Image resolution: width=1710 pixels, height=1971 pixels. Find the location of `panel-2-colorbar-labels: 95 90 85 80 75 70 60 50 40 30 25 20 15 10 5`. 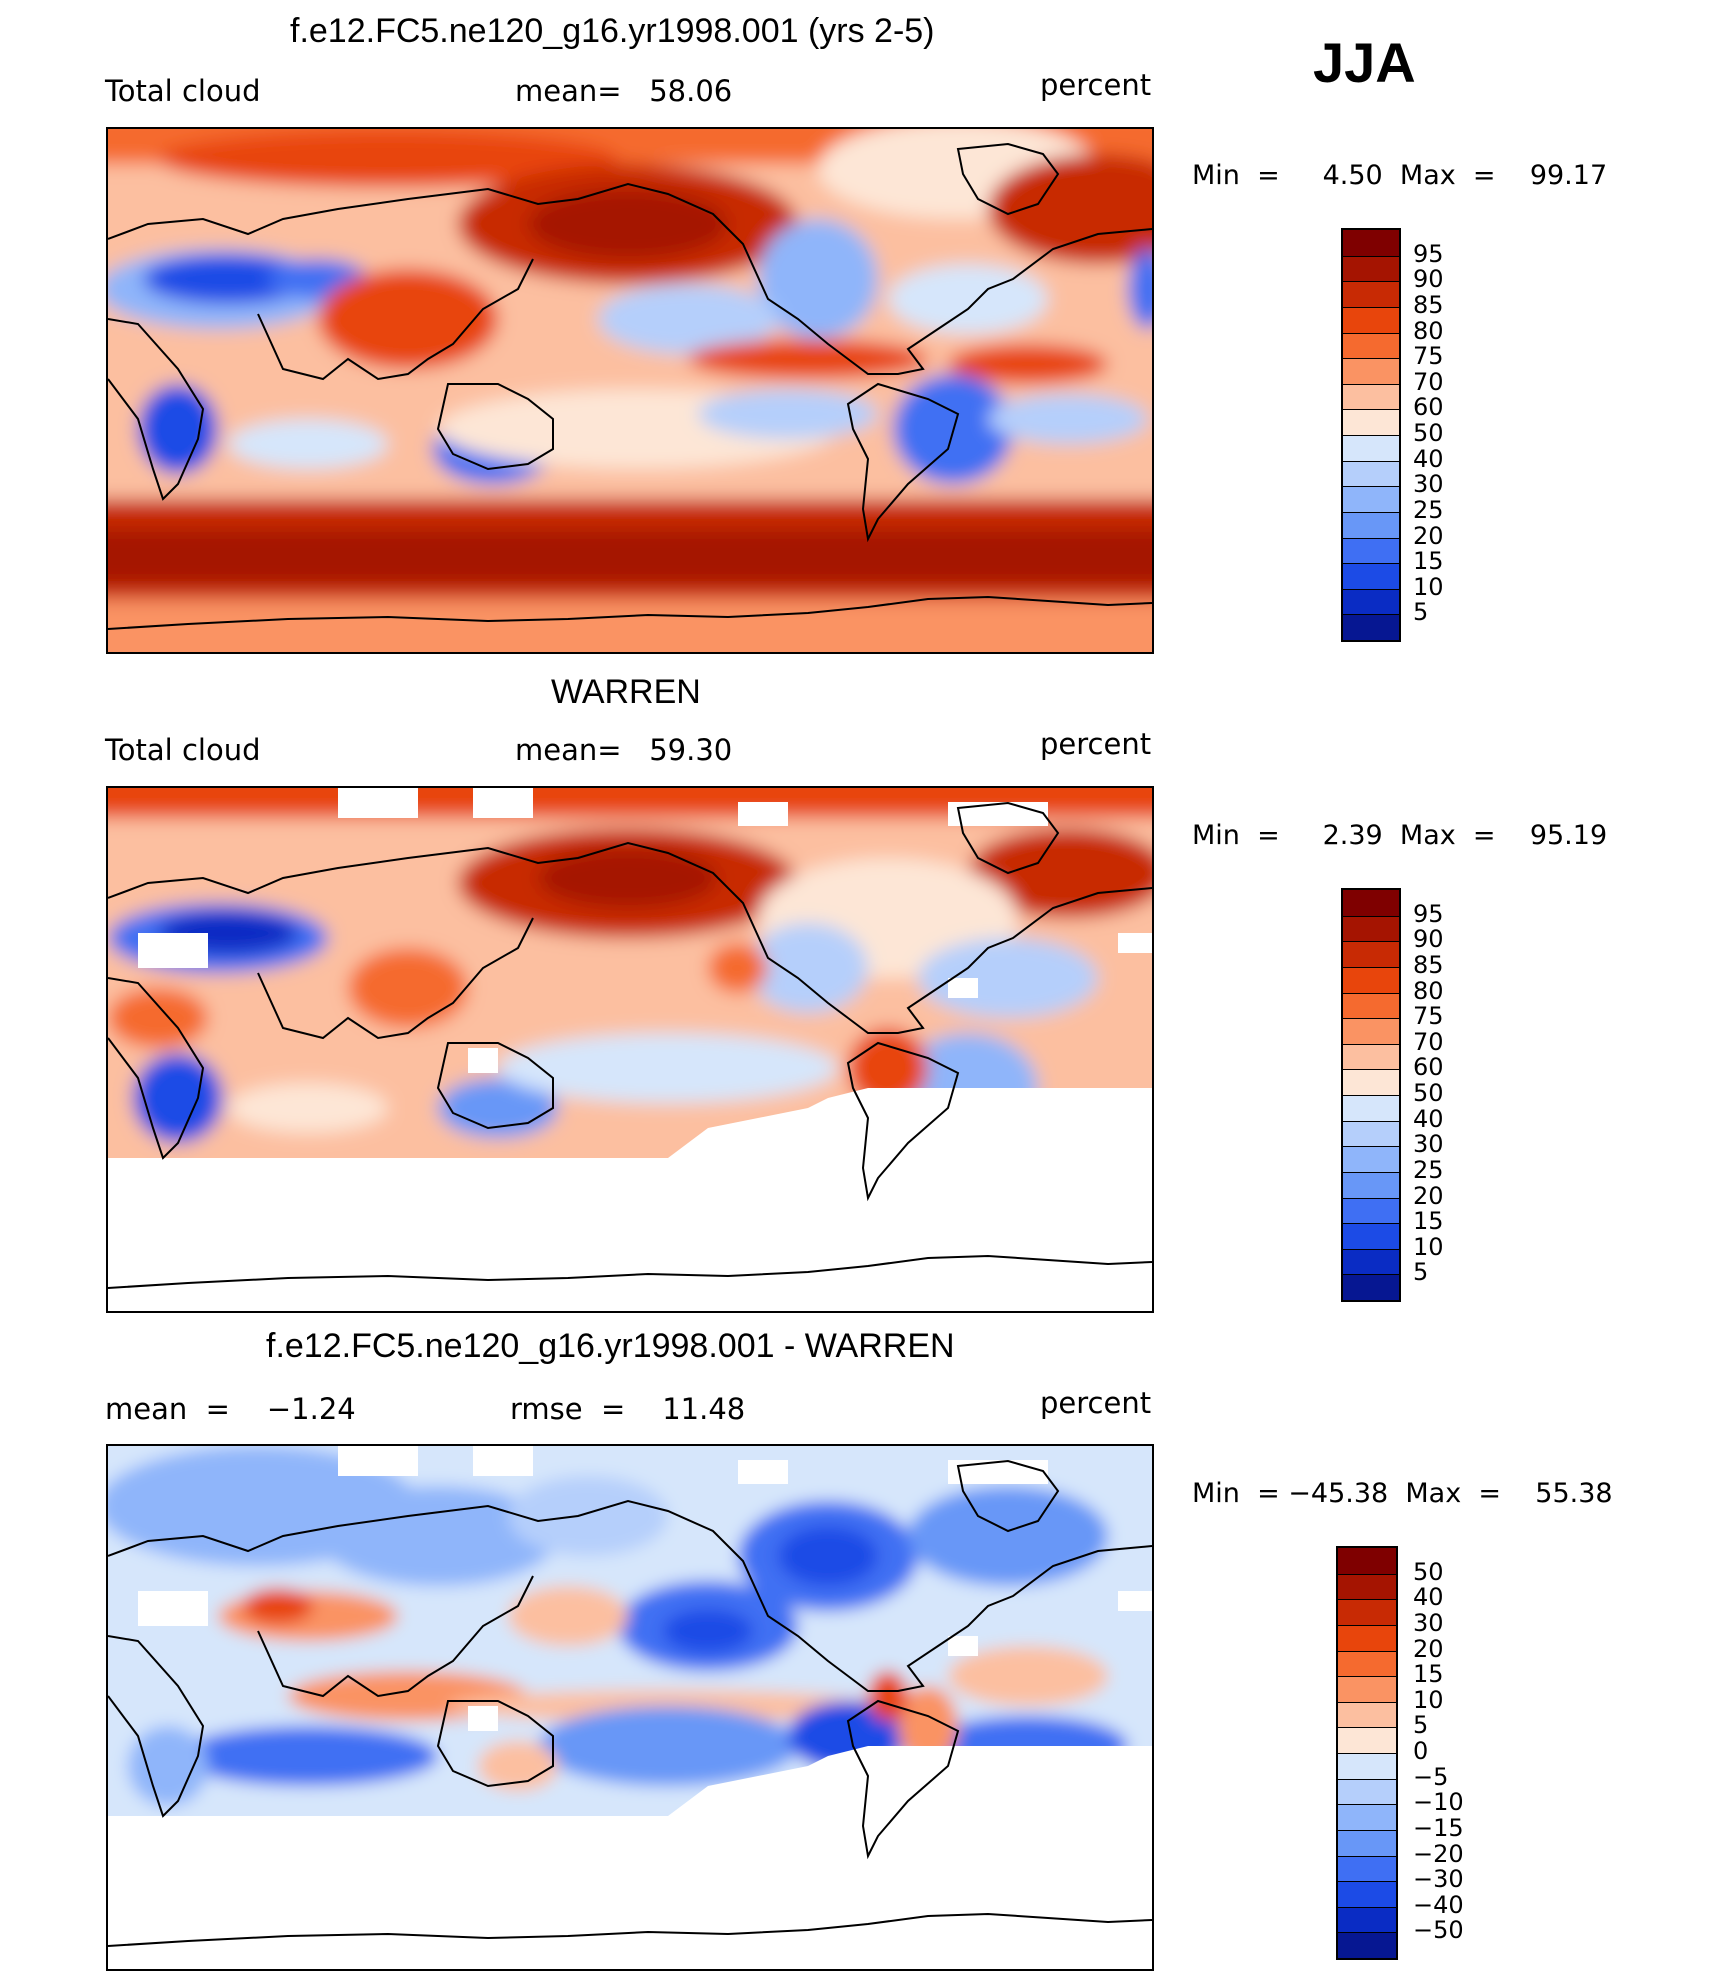

panel-2-colorbar-labels: 95 90 85 80 75 70 60 50 40 30 25 20 15 10 5 is located at coordinates (1453, 1095).